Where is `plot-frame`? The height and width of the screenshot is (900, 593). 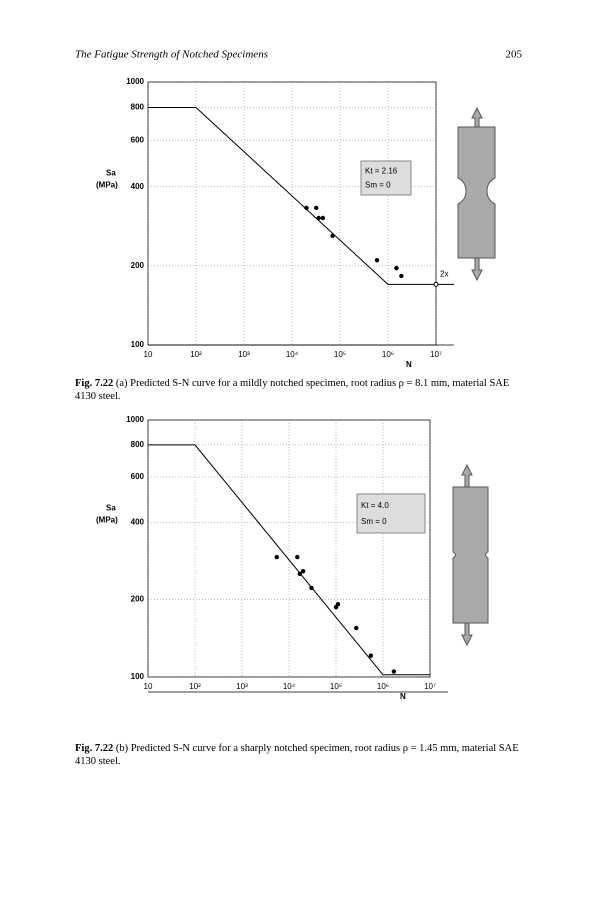 plot-frame is located at coordinates (289, 548).